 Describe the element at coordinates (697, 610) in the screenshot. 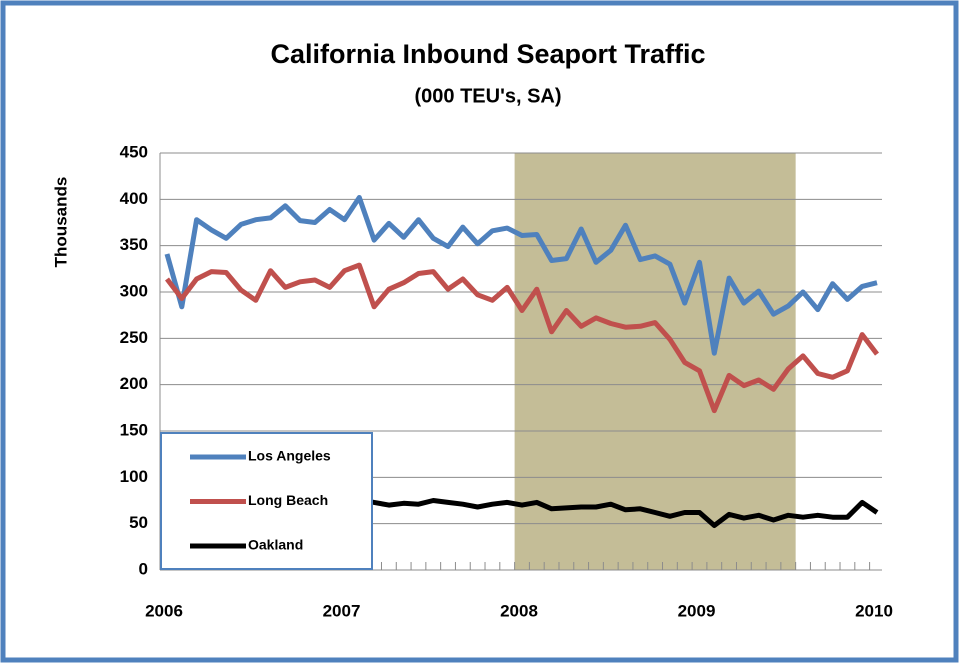

I see `x-tick-label: 2009` at that location.